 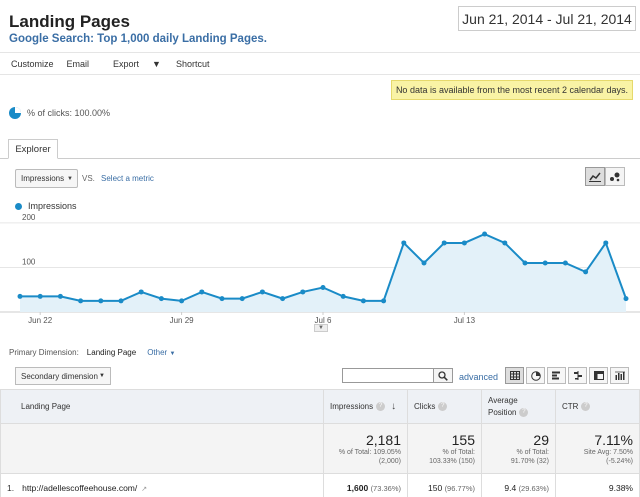 I want to click on totals-position: 29% of Total: 91.70% (32), so click(x=518, y=448).